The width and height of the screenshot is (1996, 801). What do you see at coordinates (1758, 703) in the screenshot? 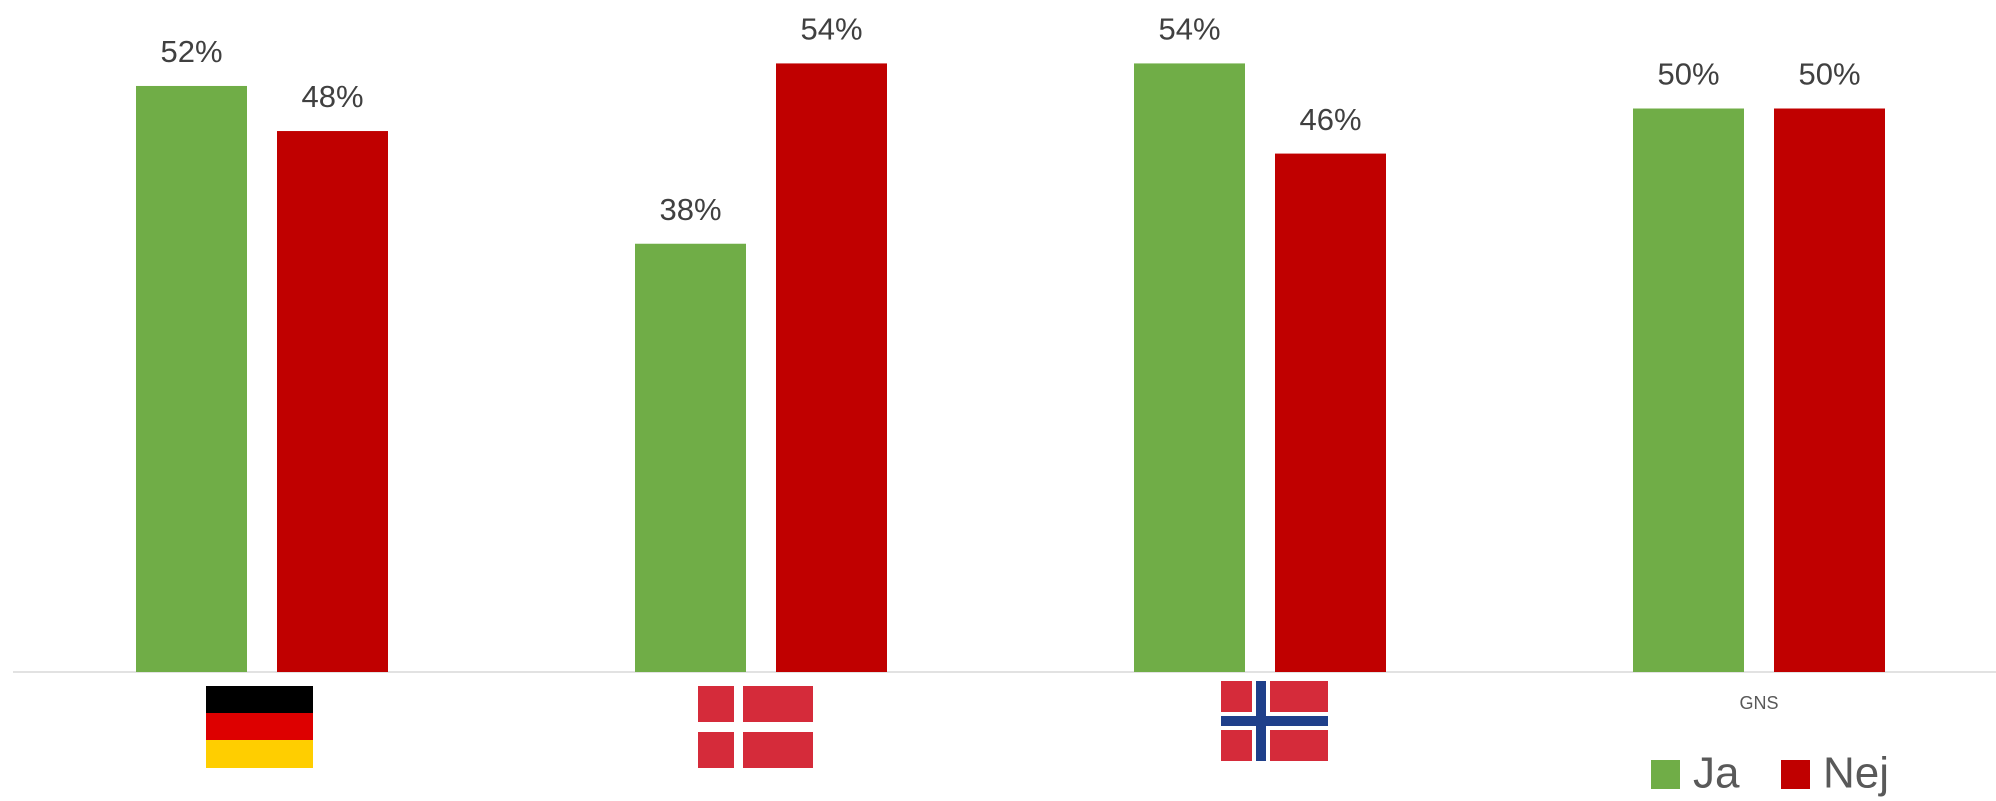
I see `x-tick-label: GNS` at bounding box center [1758, 703].